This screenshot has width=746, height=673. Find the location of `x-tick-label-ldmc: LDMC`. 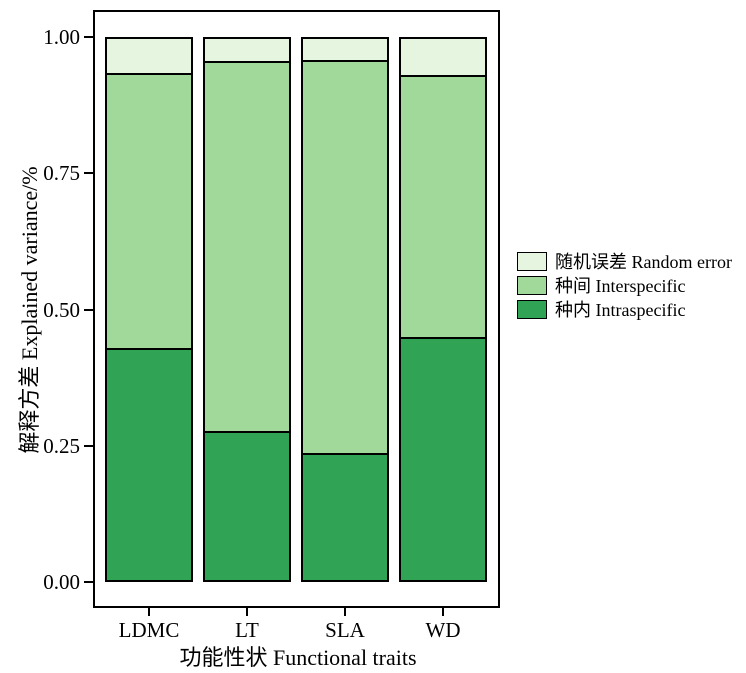

x-tick-label-ldmc: LDMC is located at coordinates (149, 630).